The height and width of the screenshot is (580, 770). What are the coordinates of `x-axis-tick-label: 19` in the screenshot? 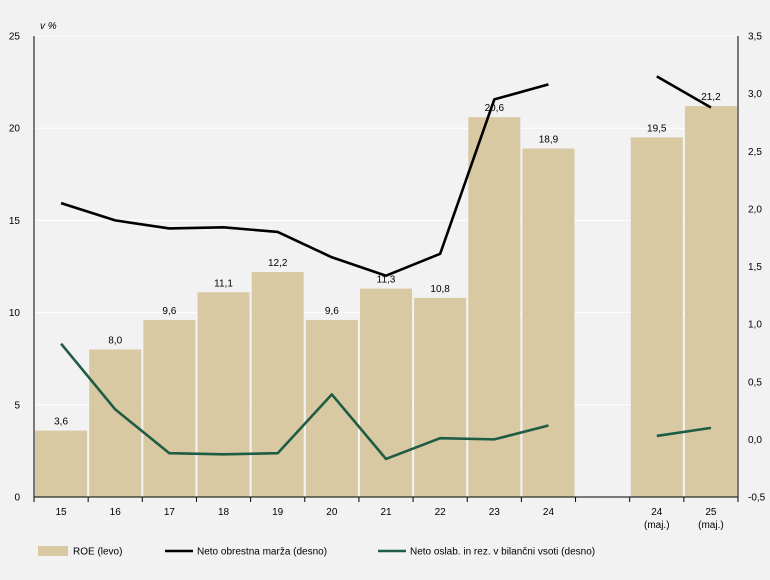 It's located at (278, 512).